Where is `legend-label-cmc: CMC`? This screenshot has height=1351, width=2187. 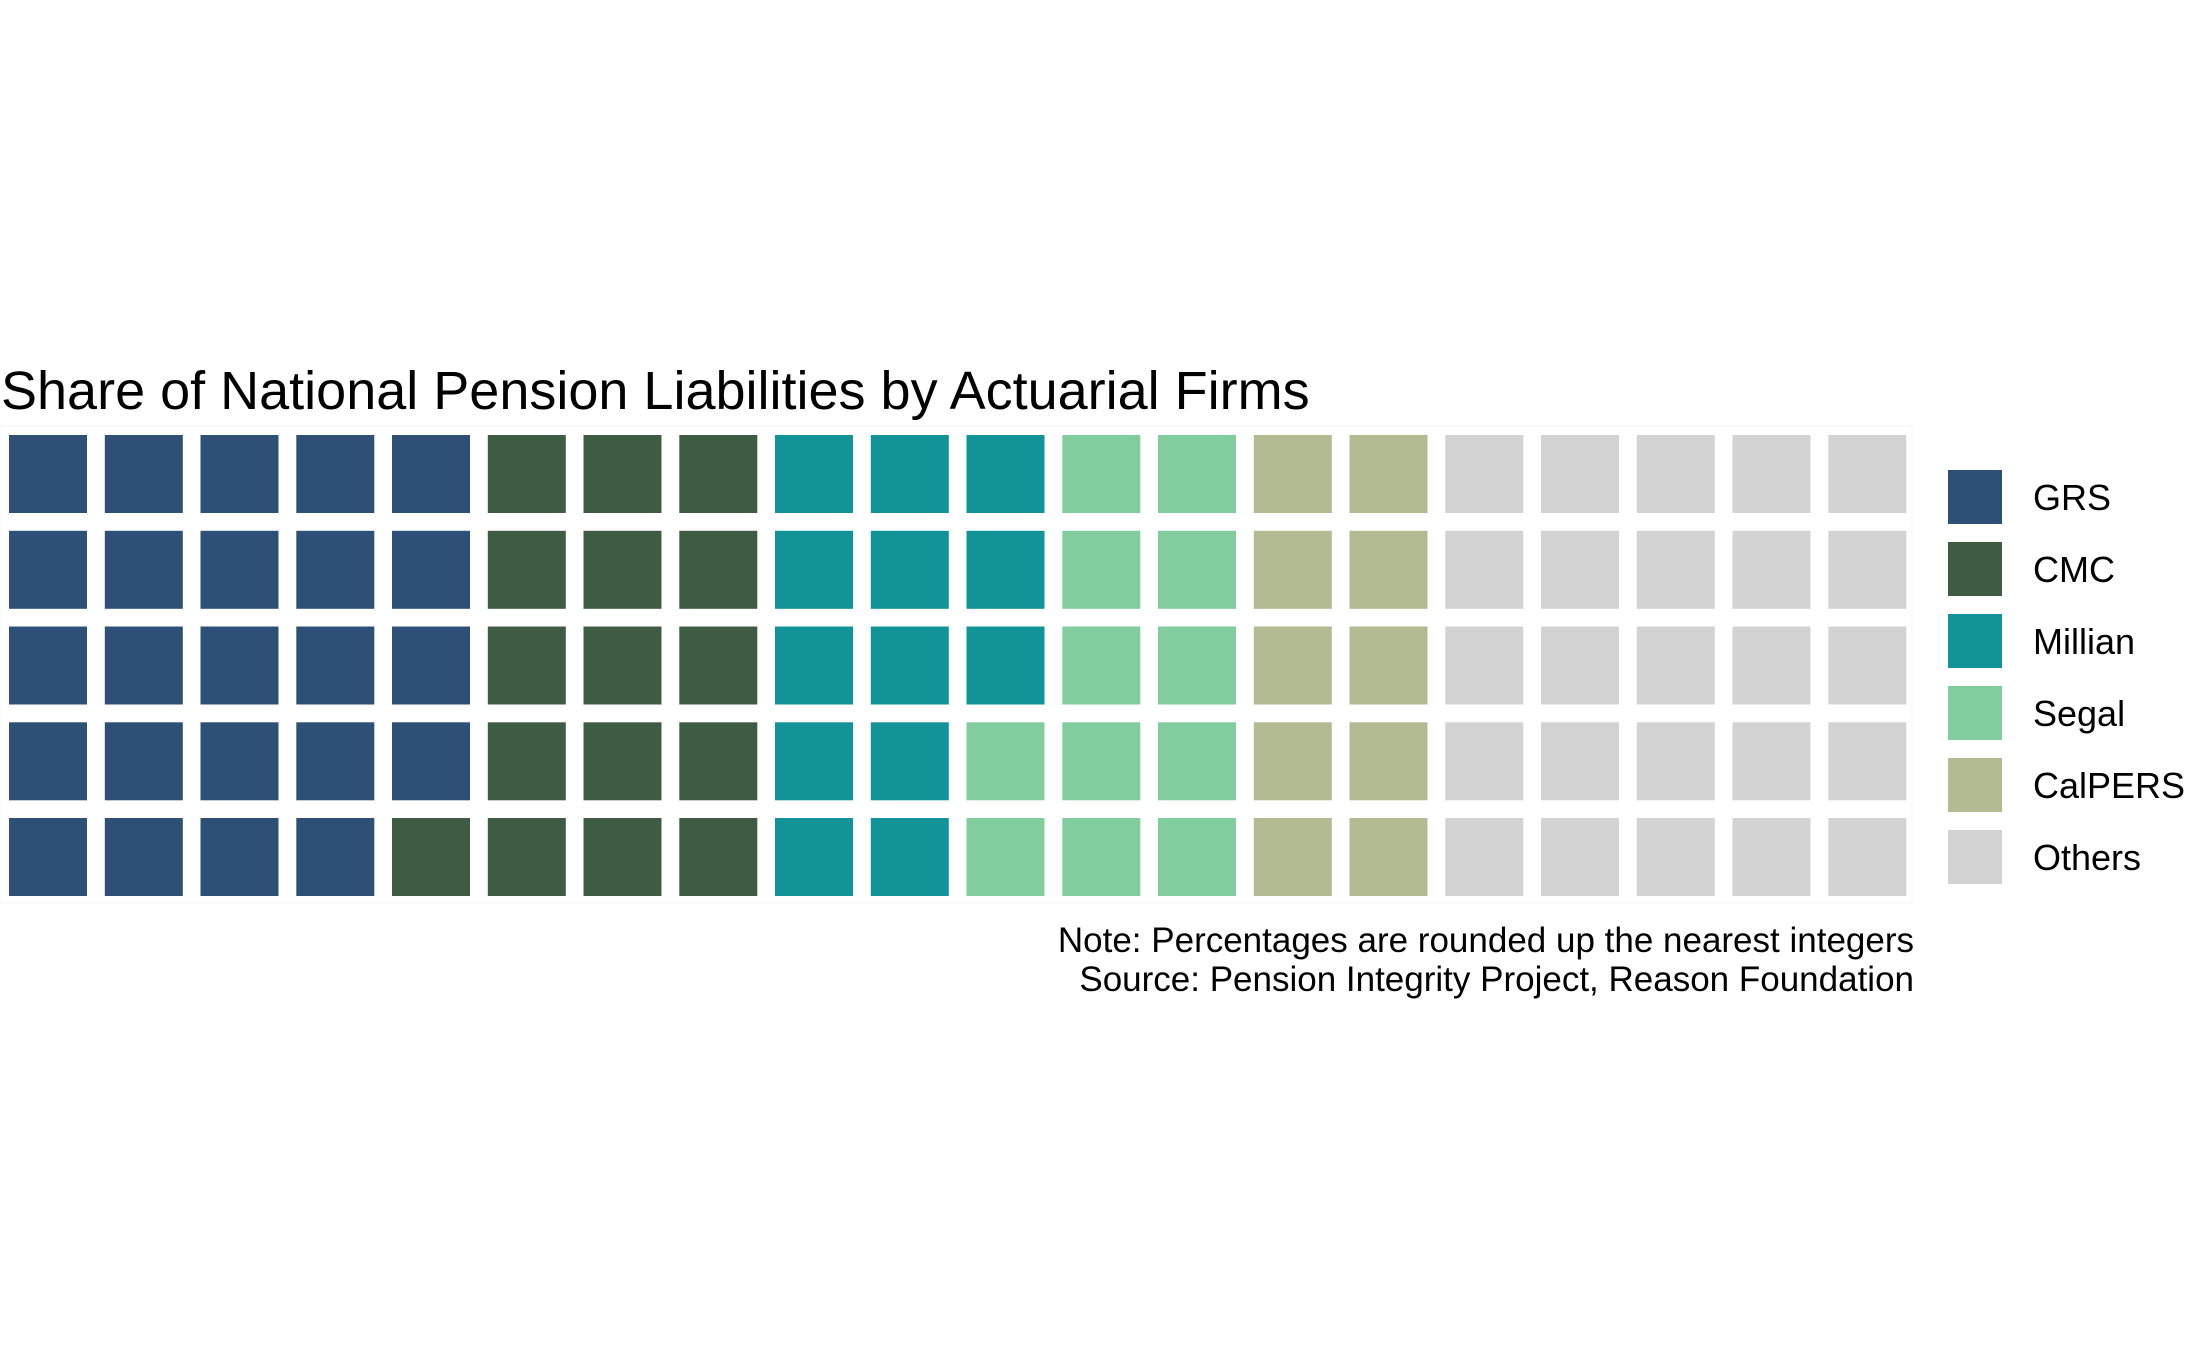 legend-label-cmc: CMC is located at coordinates (2074, 569).